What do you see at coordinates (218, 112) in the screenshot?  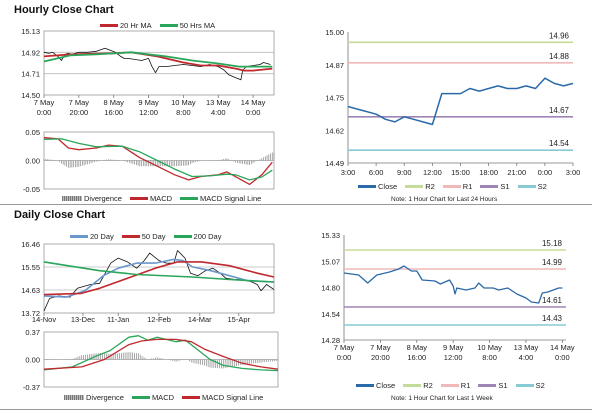 I see `x-tick-label: 4:00` at bounding box center [218, 112].